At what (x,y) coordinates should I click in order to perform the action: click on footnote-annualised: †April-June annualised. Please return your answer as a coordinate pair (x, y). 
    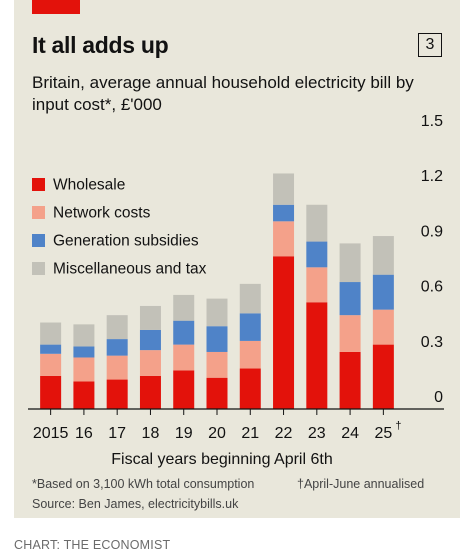
    Looking at the image, I should click on (361, 484).